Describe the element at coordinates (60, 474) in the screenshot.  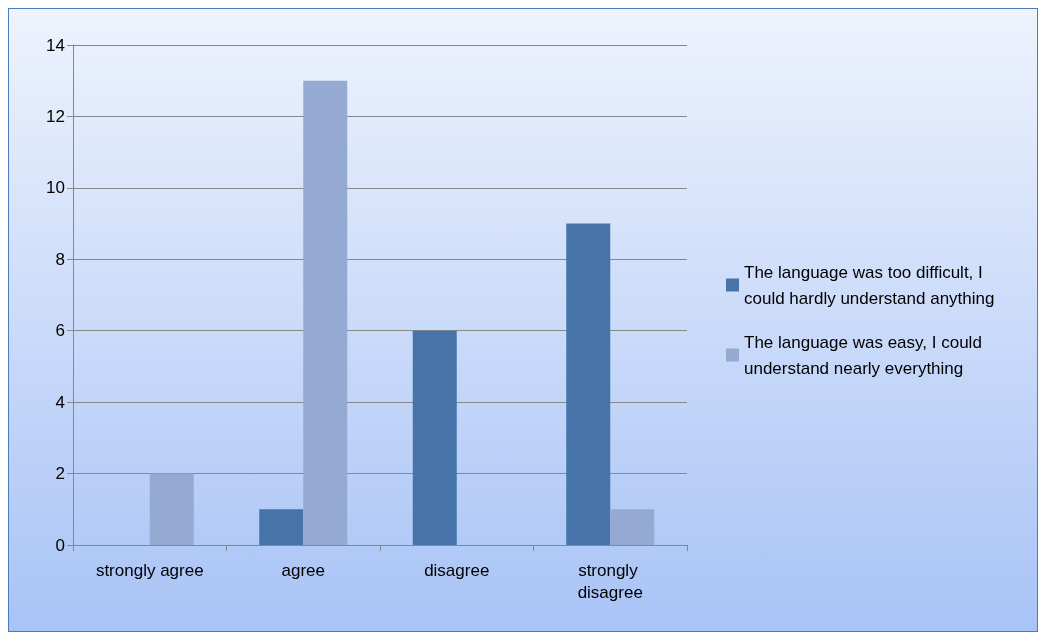
I see `y-tick-label: 2` at that location.